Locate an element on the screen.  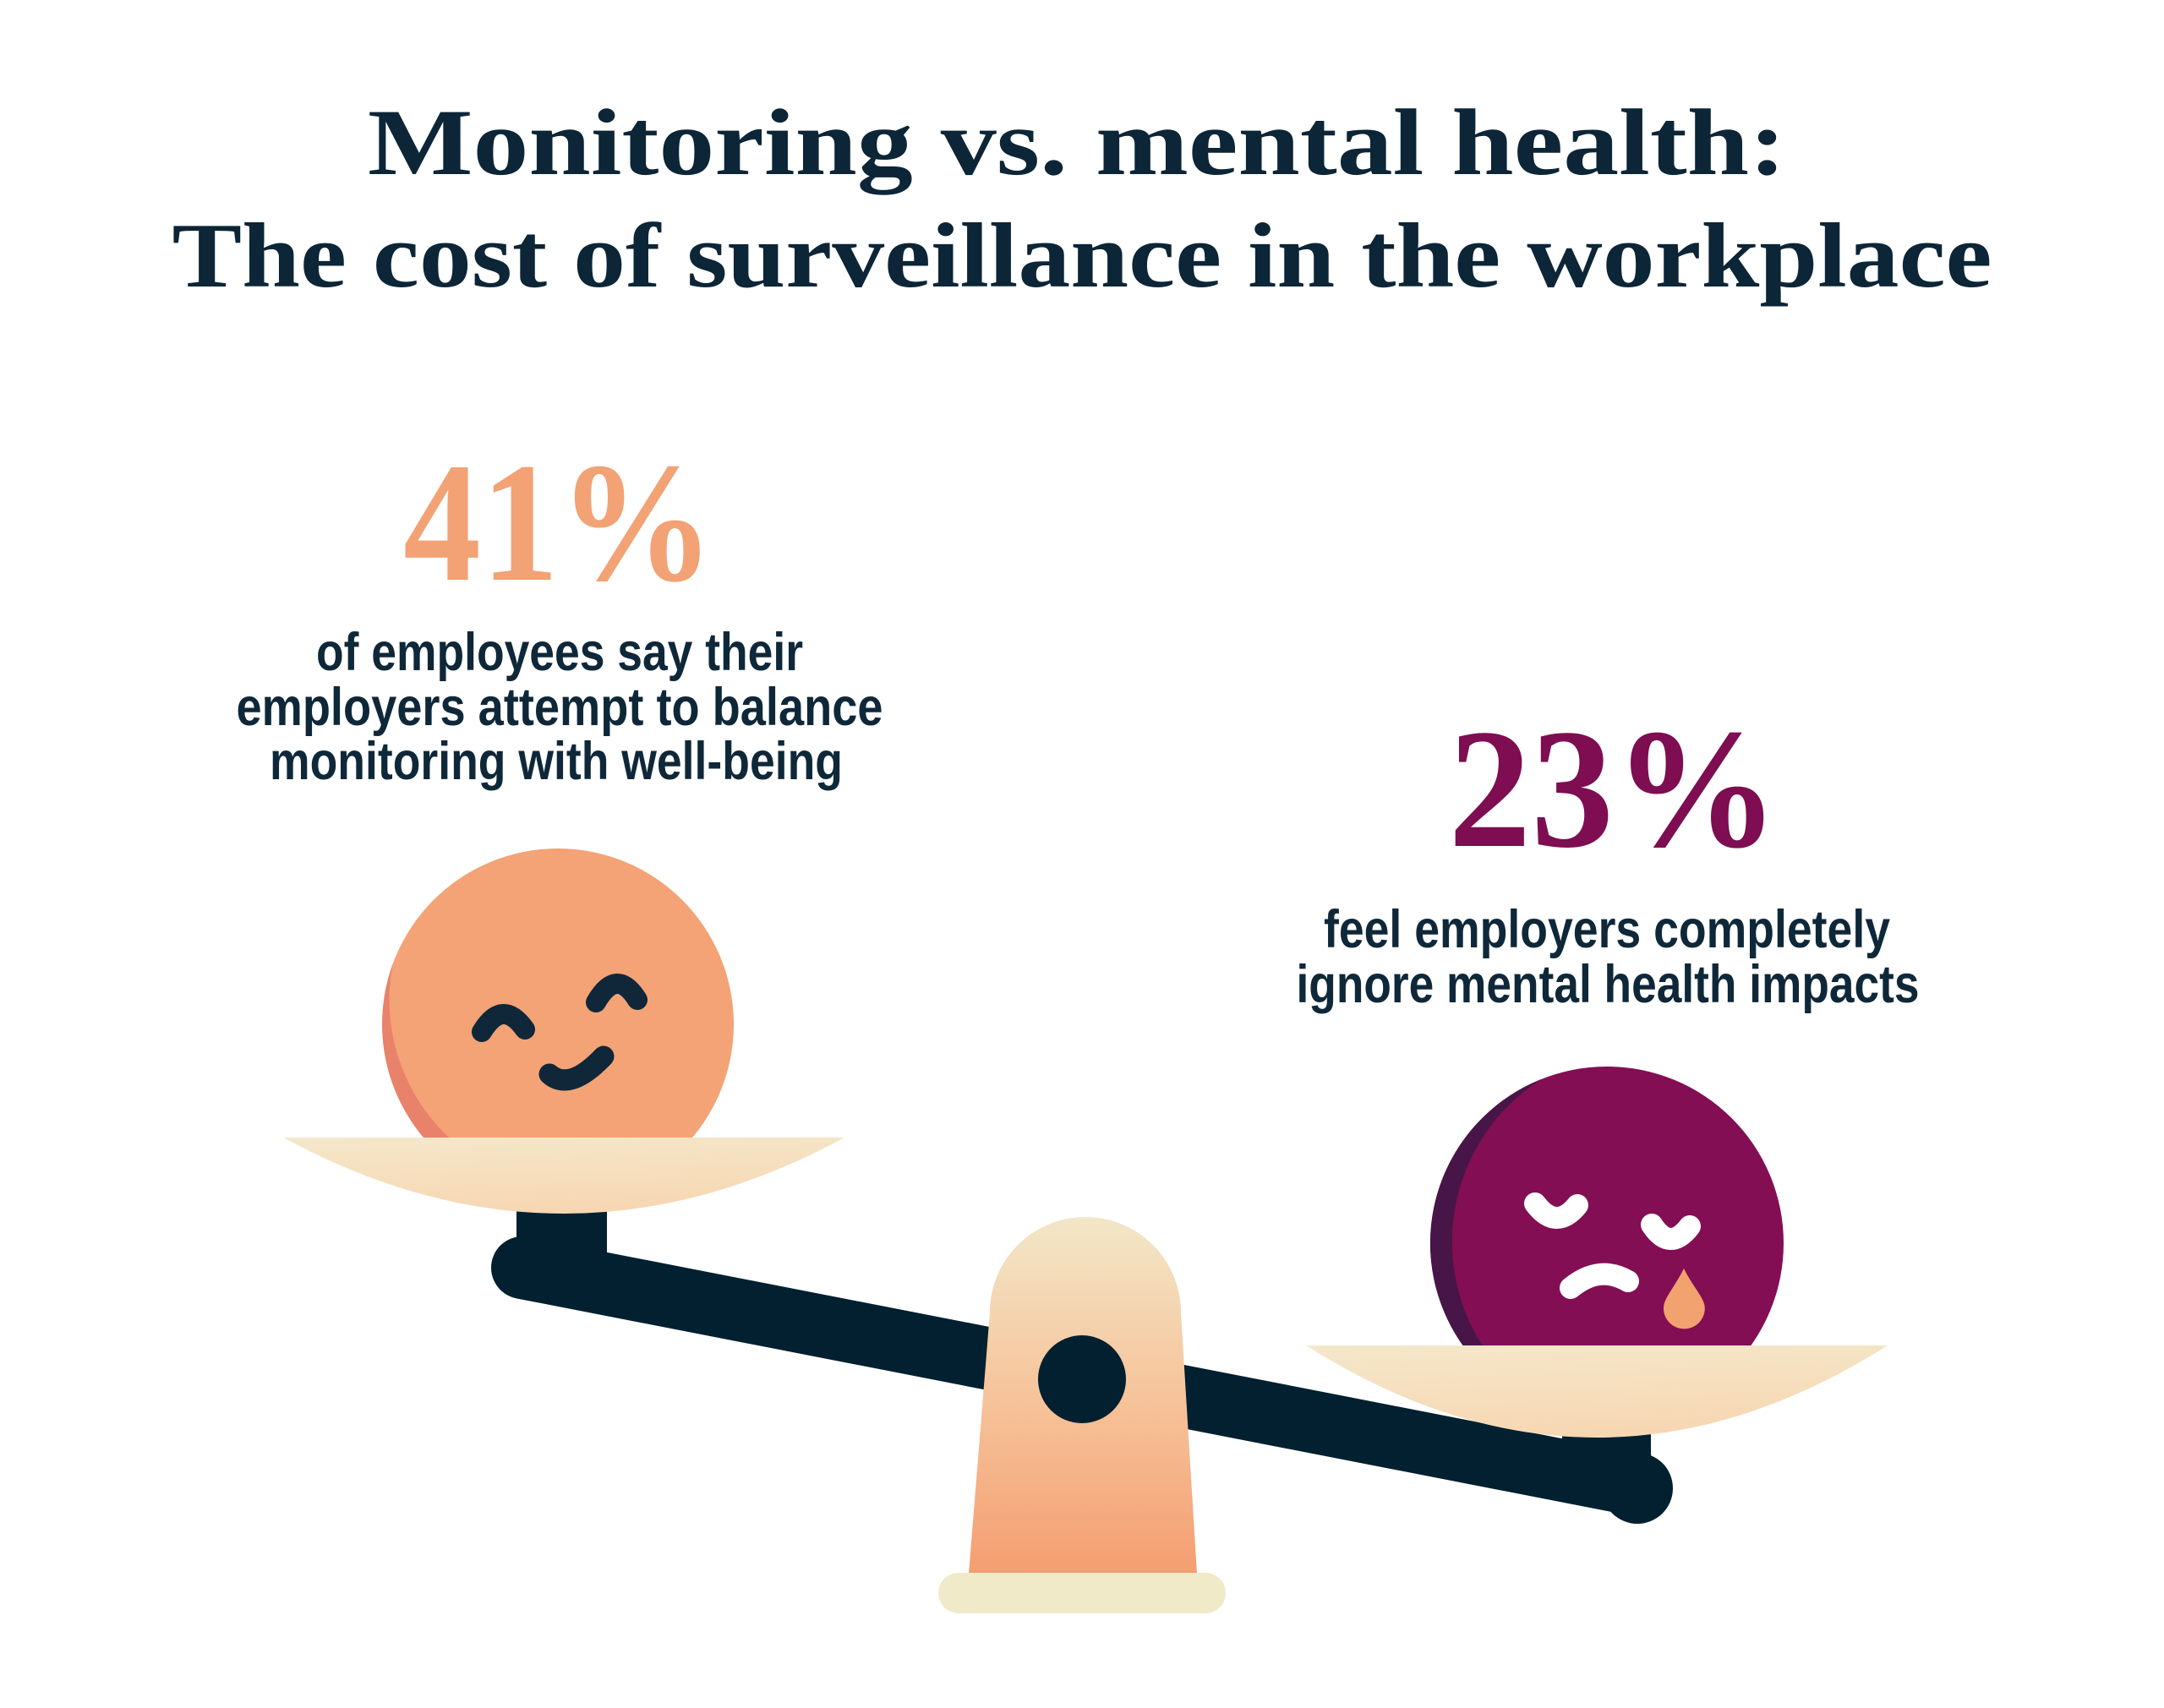
svg-text: feel employers completely is located at coordinates (1607, 929).